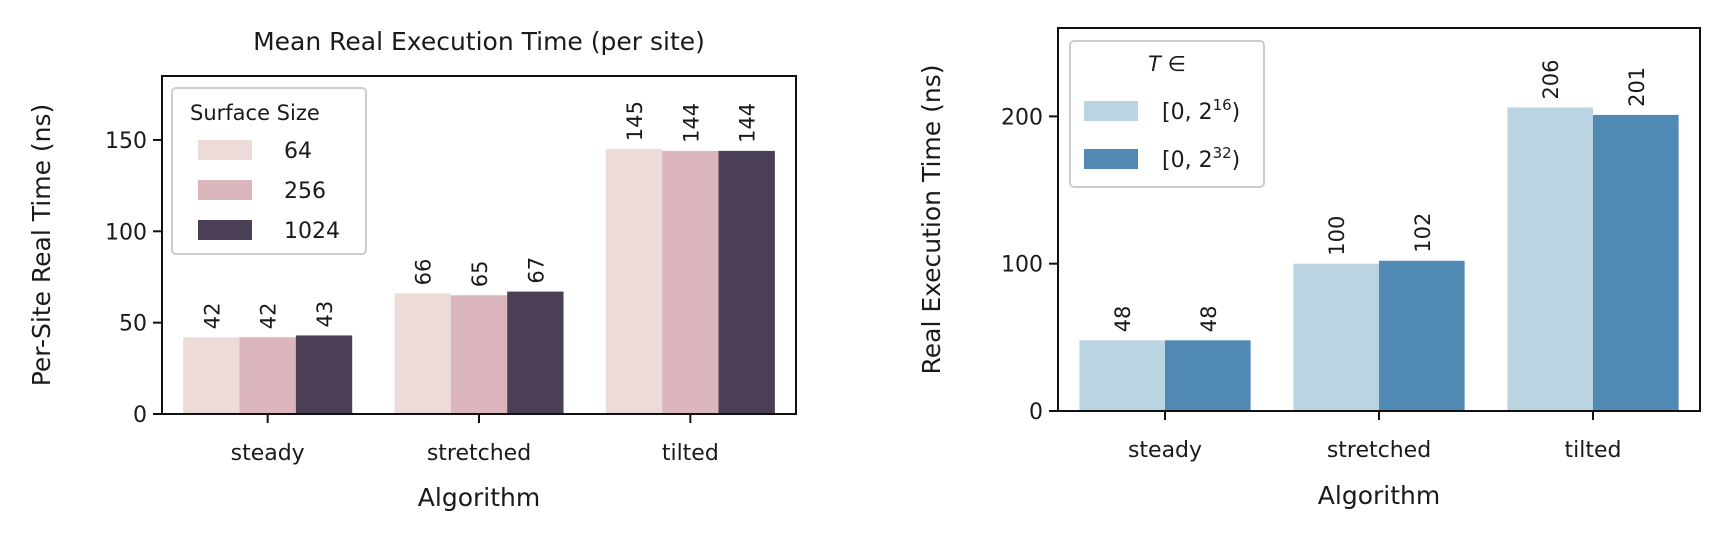  What do you see at coordinates (133, 324) in the screenshot?
I see `y-tick-label: 50` at bounding box center [133, 324].